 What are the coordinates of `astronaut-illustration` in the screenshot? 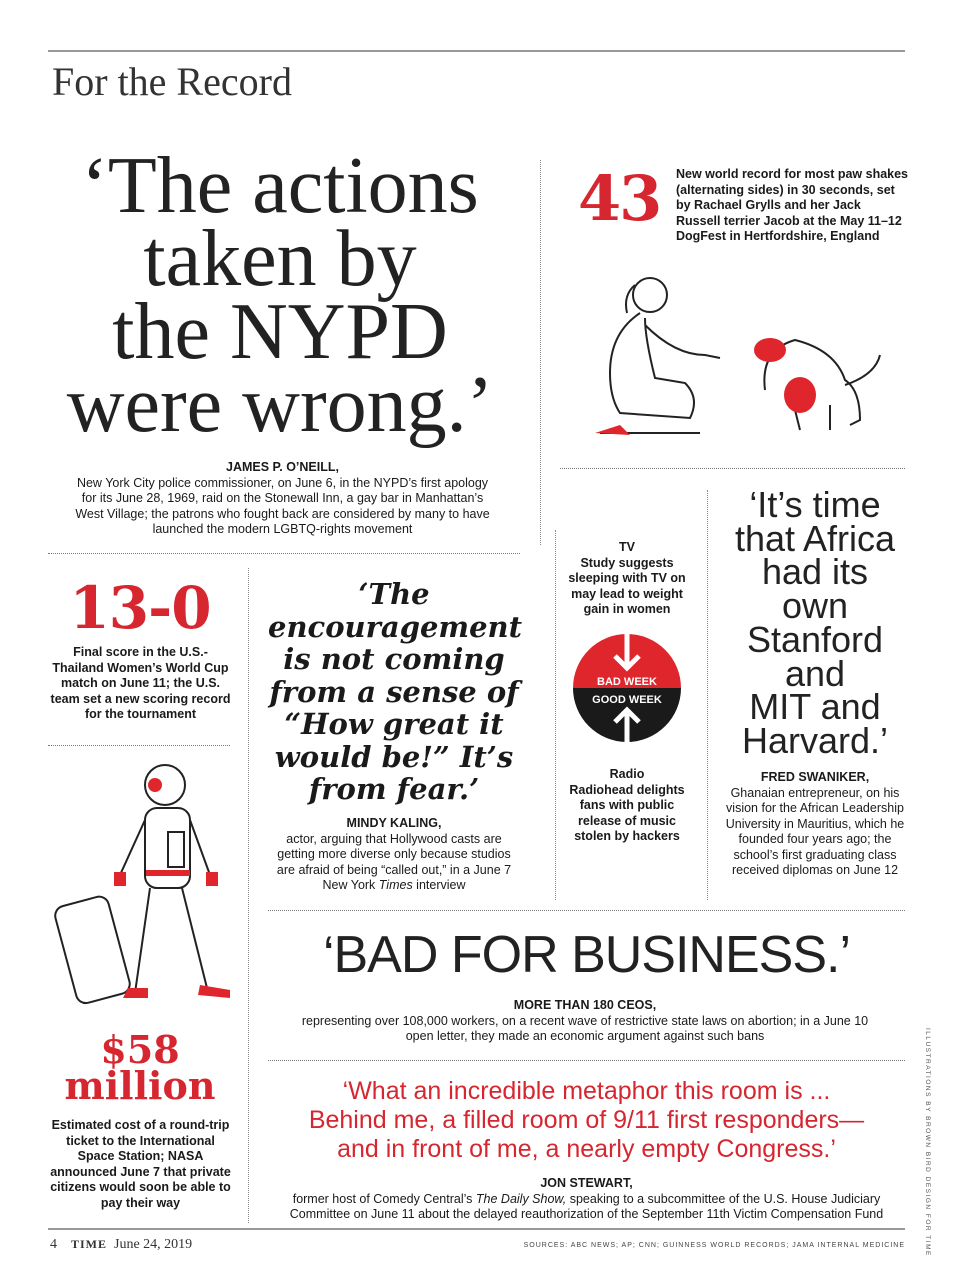 It's located at (142, 884).